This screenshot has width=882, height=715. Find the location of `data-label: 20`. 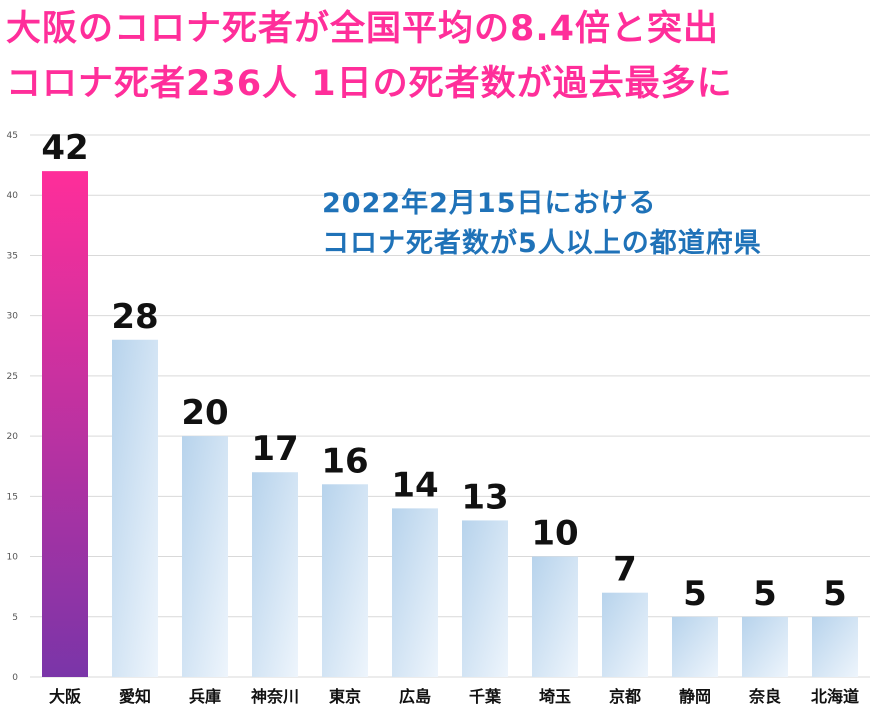

data-label: 20 is located at coordinates (204, 413).